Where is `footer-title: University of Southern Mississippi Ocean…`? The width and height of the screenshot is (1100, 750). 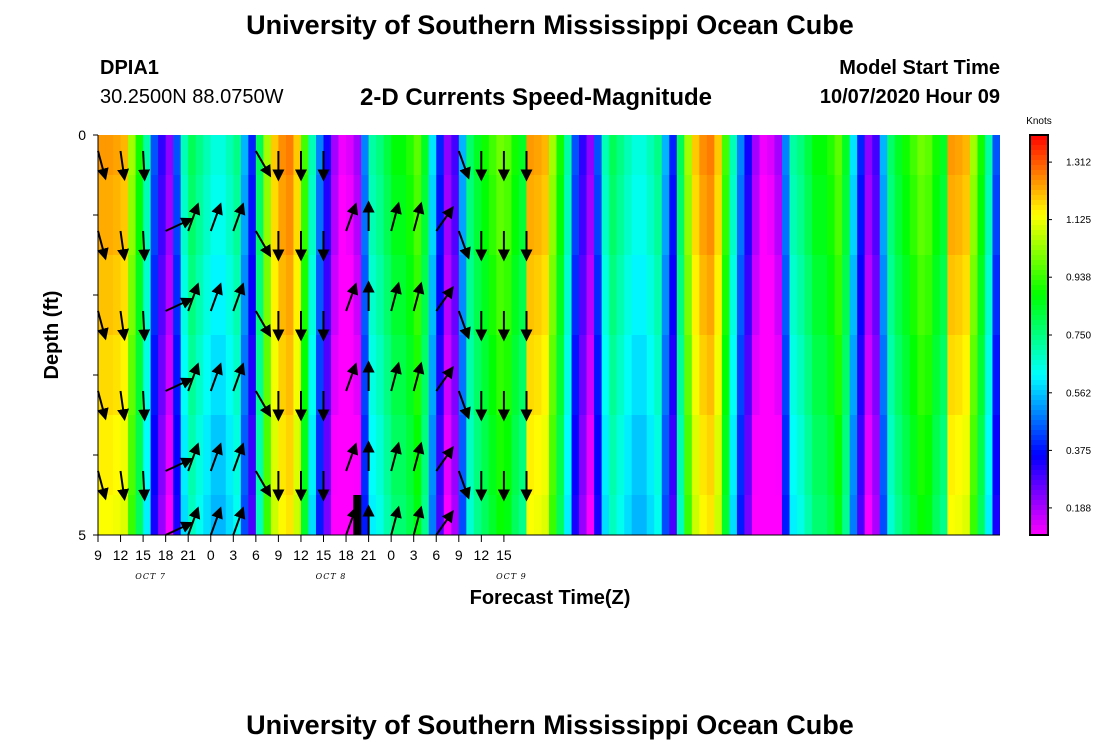 footer-title: University of Southern Mississippi Ocean… is located at coordinates (550, 725).